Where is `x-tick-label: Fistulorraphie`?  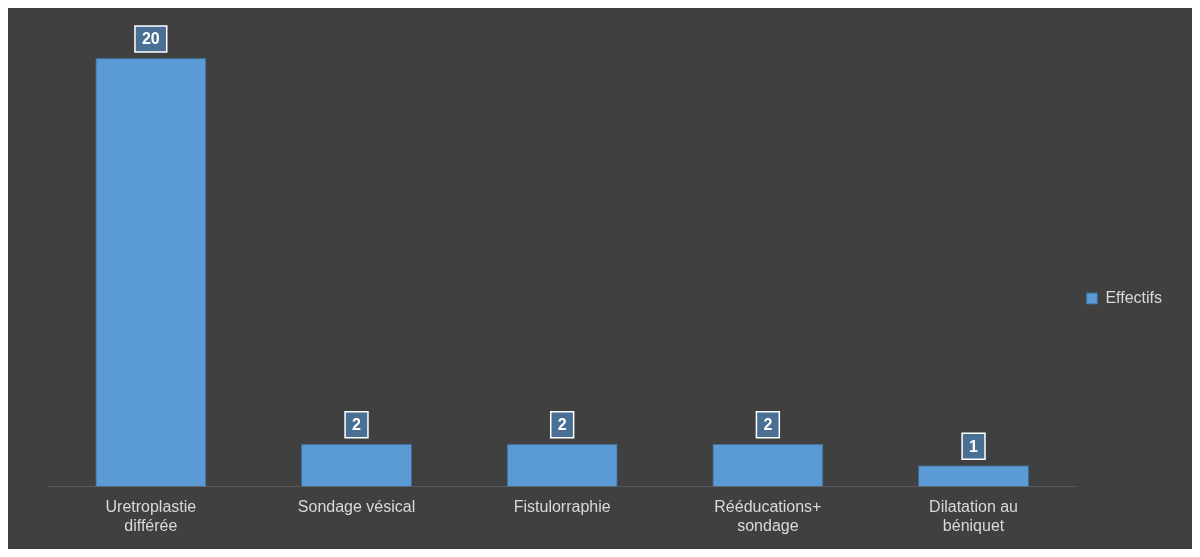 x-tick-label: Fistulorraphie is located at coordinates (562, 506).